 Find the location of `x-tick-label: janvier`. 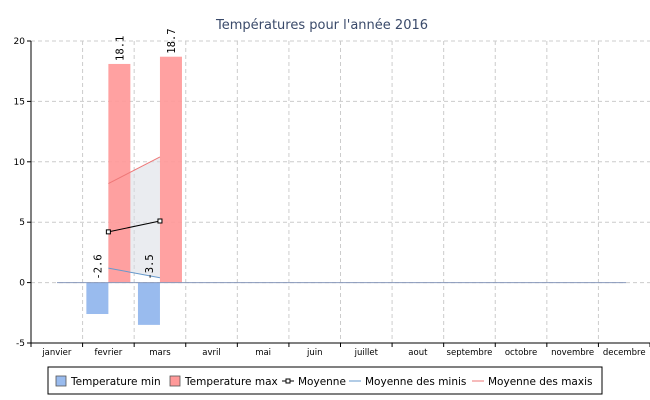

x-tick-label: janvier is located at coordinates (56, 353).